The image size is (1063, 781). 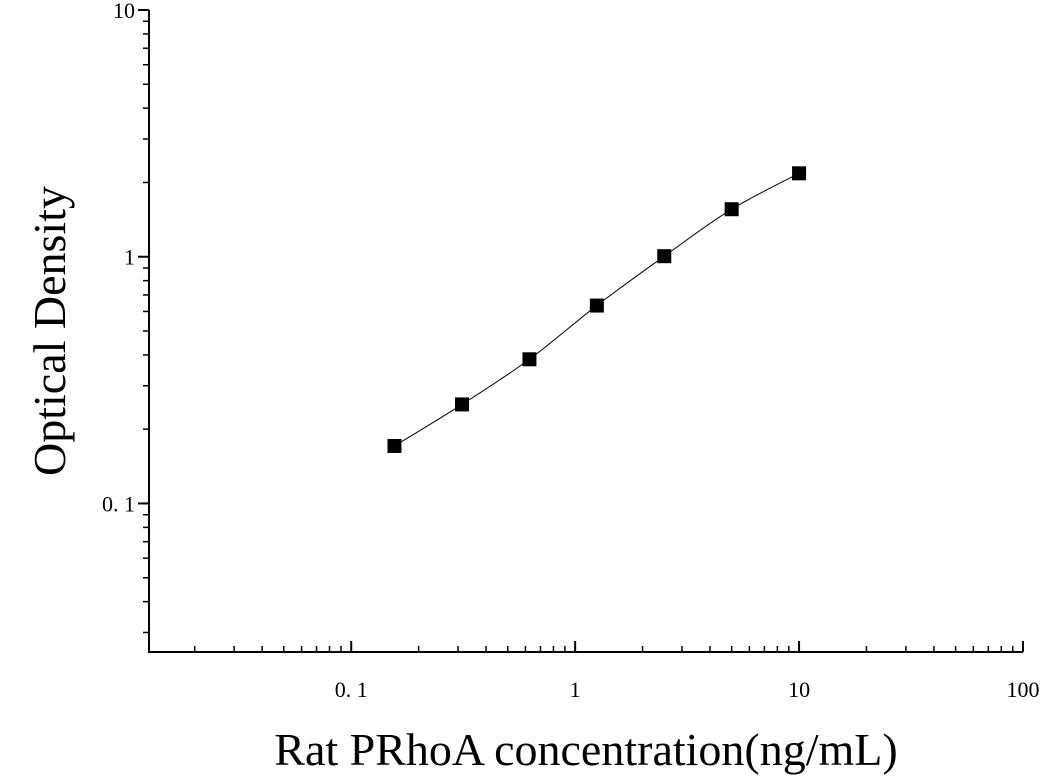 I want to click on data-points, so click(x=597, y=309).